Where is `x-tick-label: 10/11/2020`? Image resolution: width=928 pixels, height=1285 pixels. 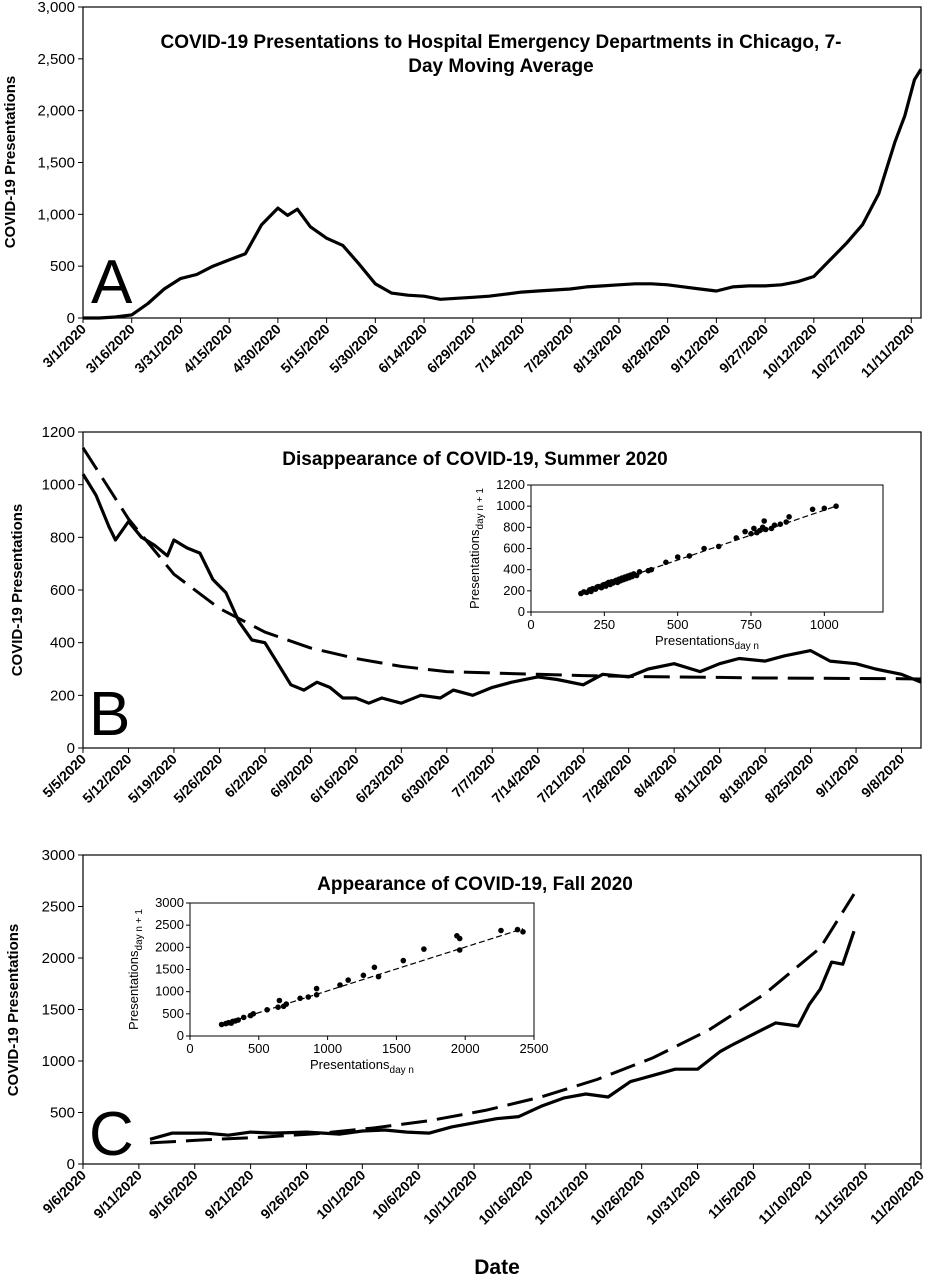 x-tick-label: 10/11/2020 is located at coordinates (450, 1197).